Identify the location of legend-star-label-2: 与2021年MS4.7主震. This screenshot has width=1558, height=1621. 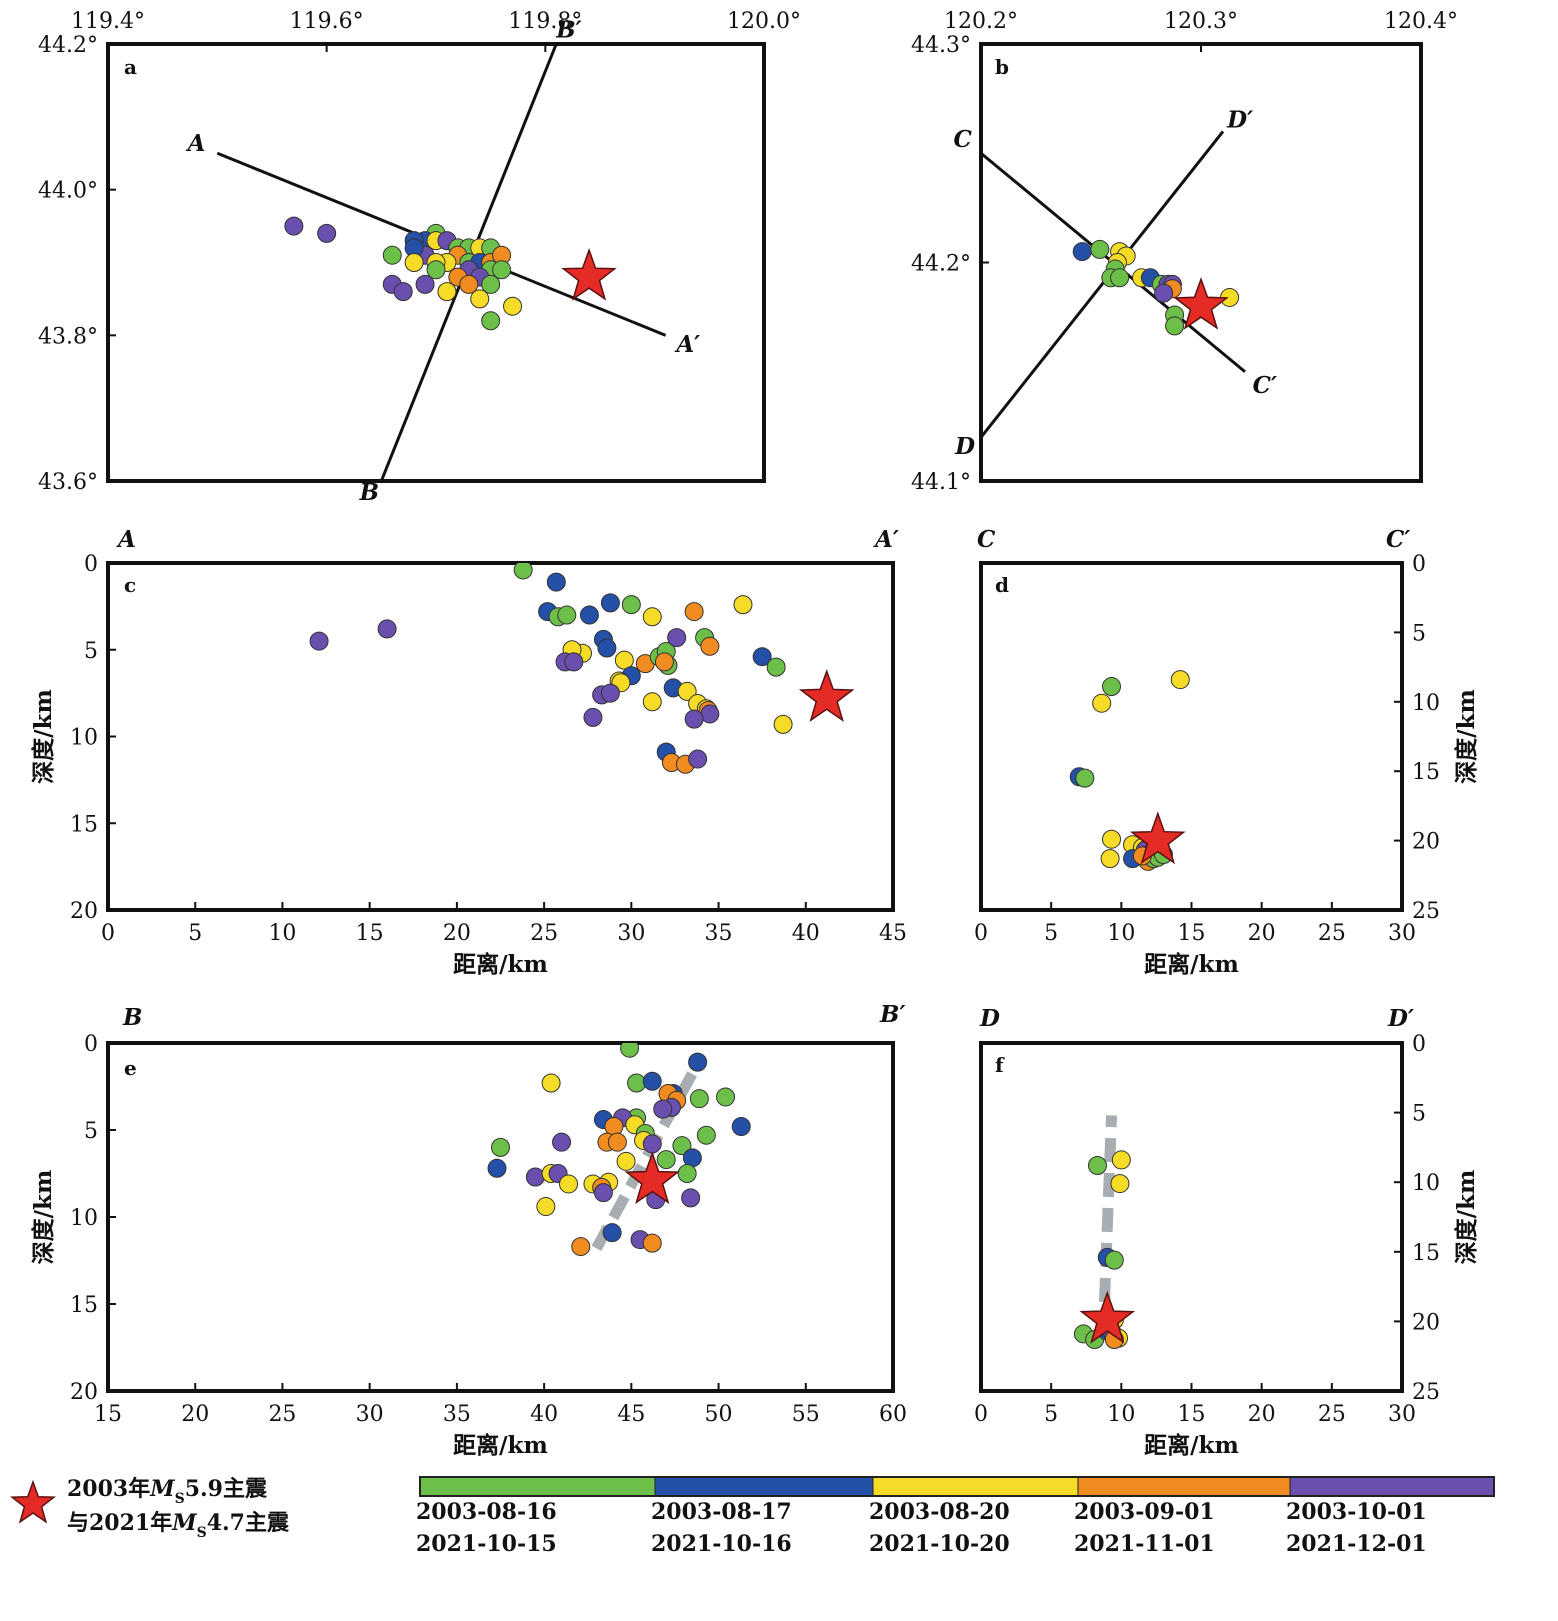
(178, 1525).